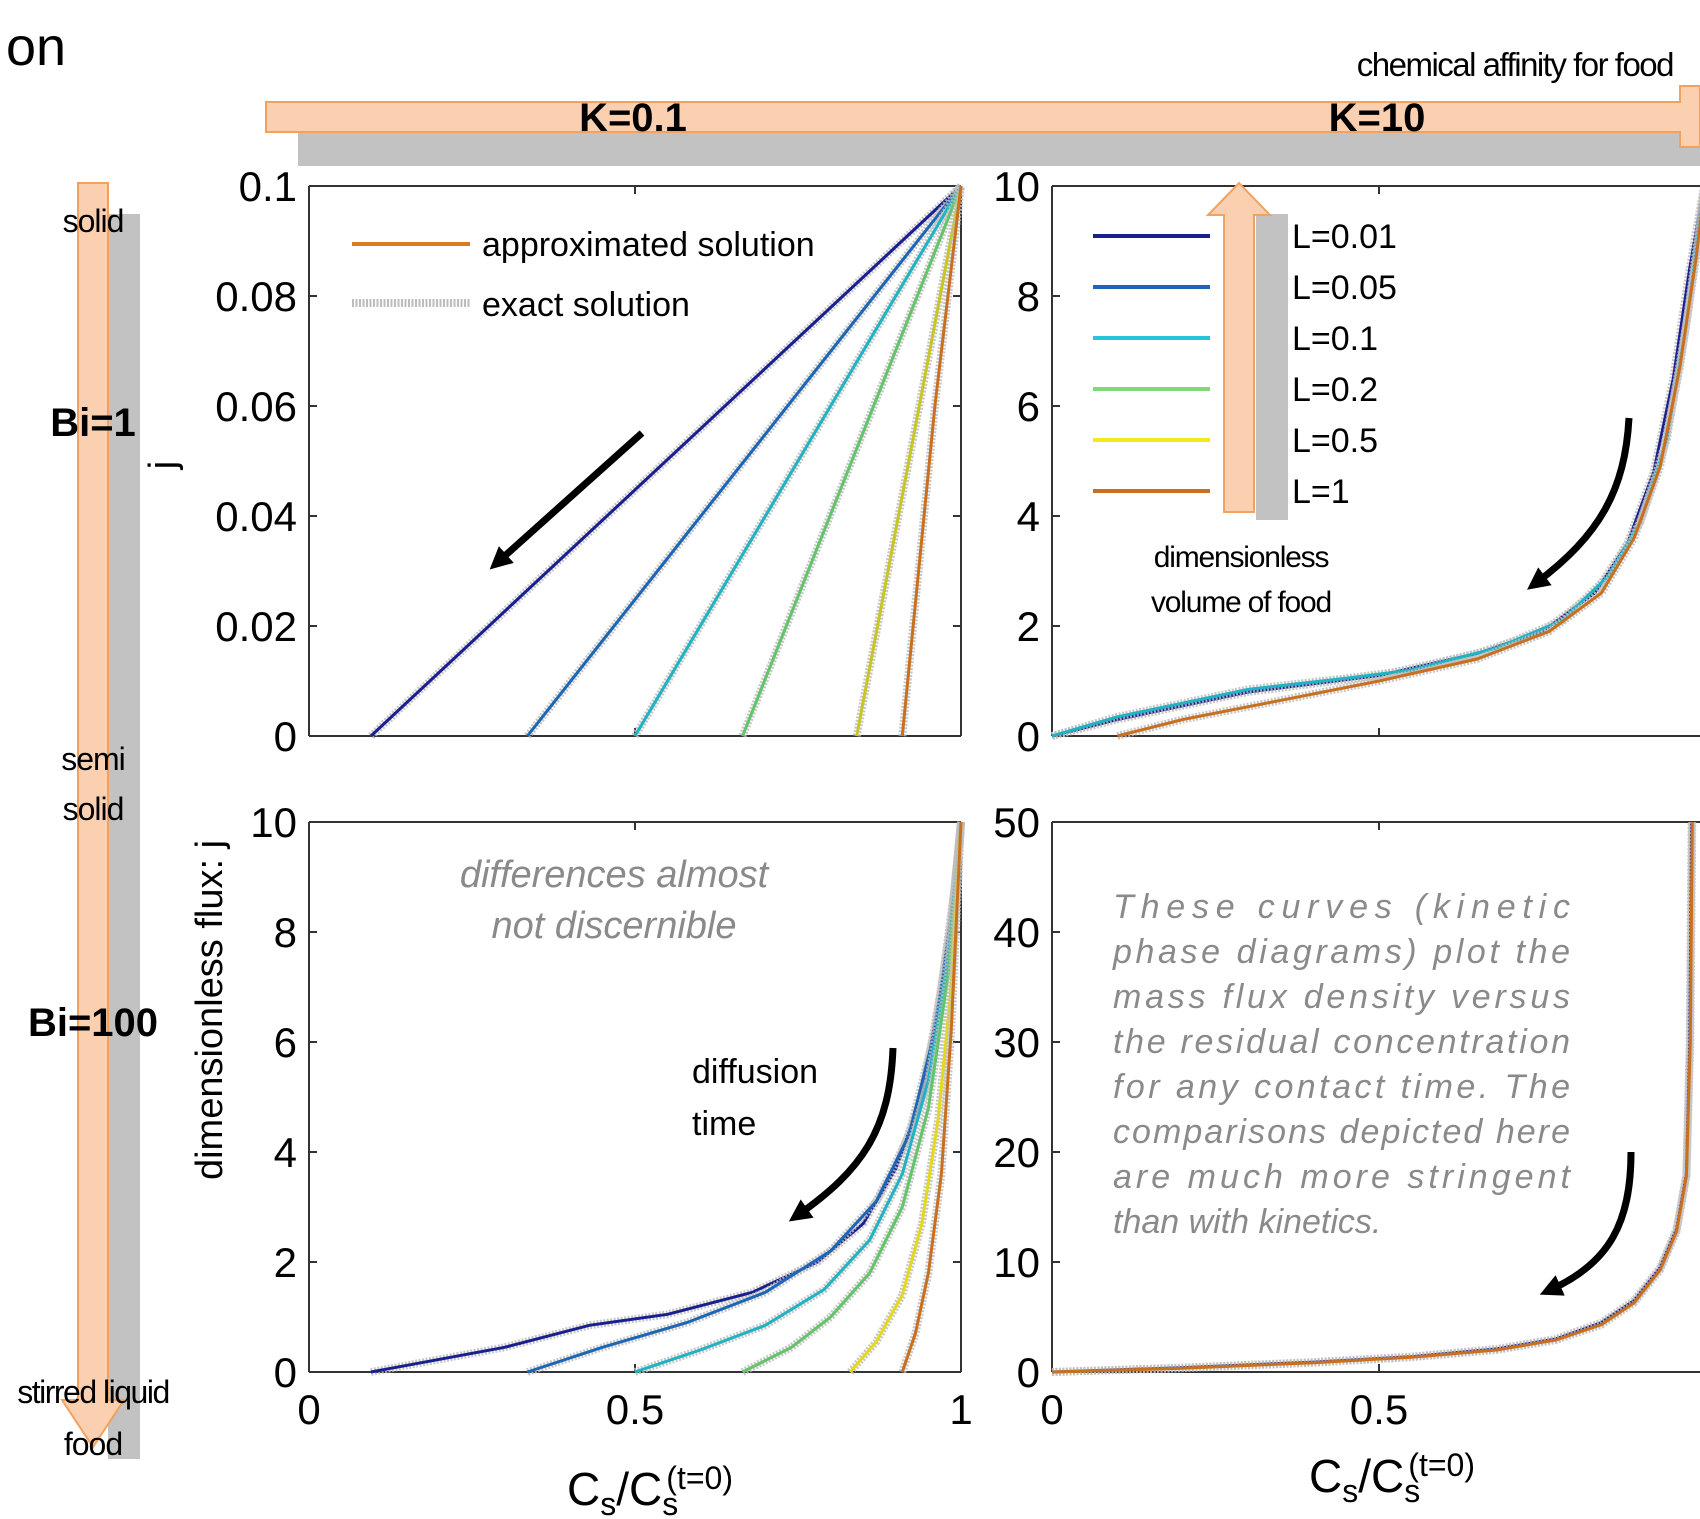 The image size is (1700, 1519). What do you see at coordinates (268, 186) in the screenshot?
I see `y-tick-label: 0.1` at bounding box center [268, 186].